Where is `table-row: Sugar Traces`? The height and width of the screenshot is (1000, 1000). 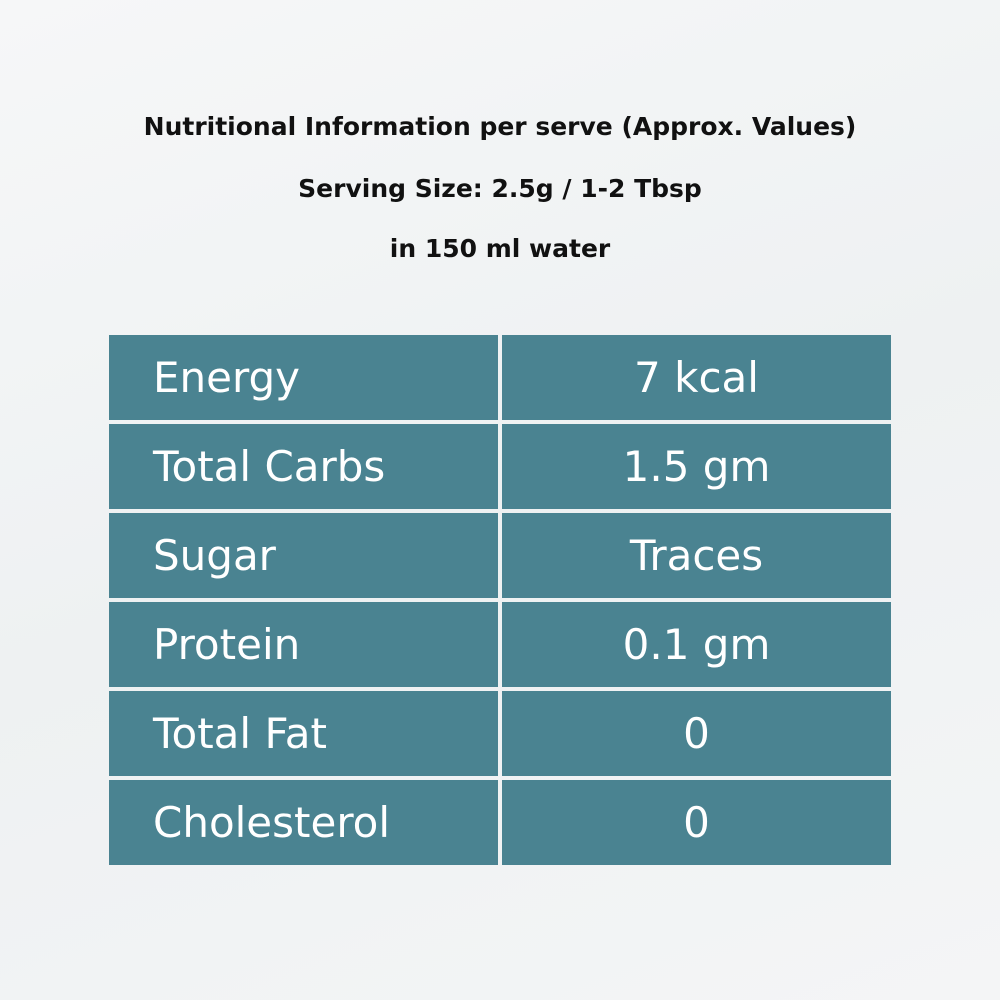 table-row: Sugar Traces is located at coordinates (500, 555).